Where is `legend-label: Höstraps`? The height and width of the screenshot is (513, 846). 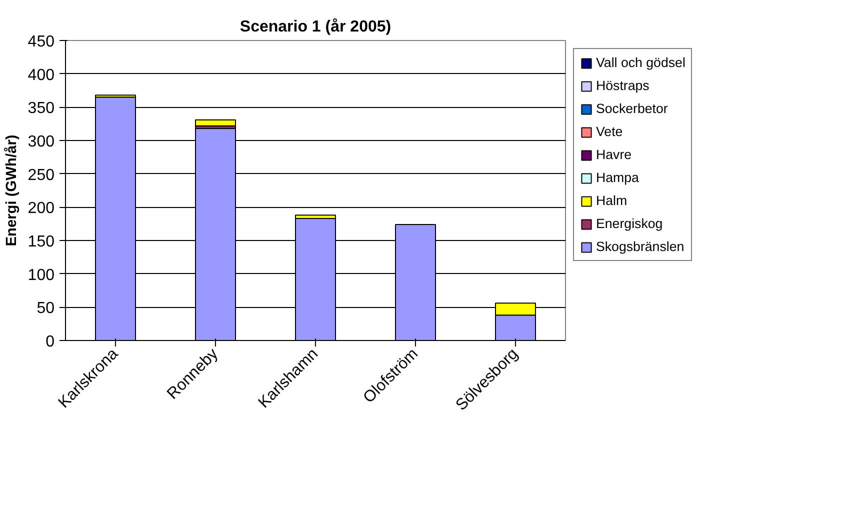 legend-label: Höstraps is located at coordinates (623, 85).